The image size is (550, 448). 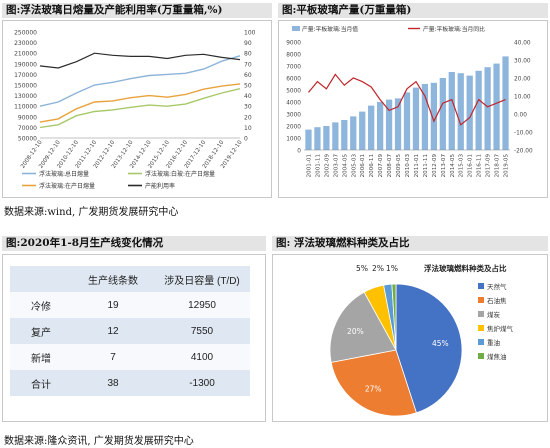 I want to click on pie-data-label: 27%, so click(x=373, y=389).